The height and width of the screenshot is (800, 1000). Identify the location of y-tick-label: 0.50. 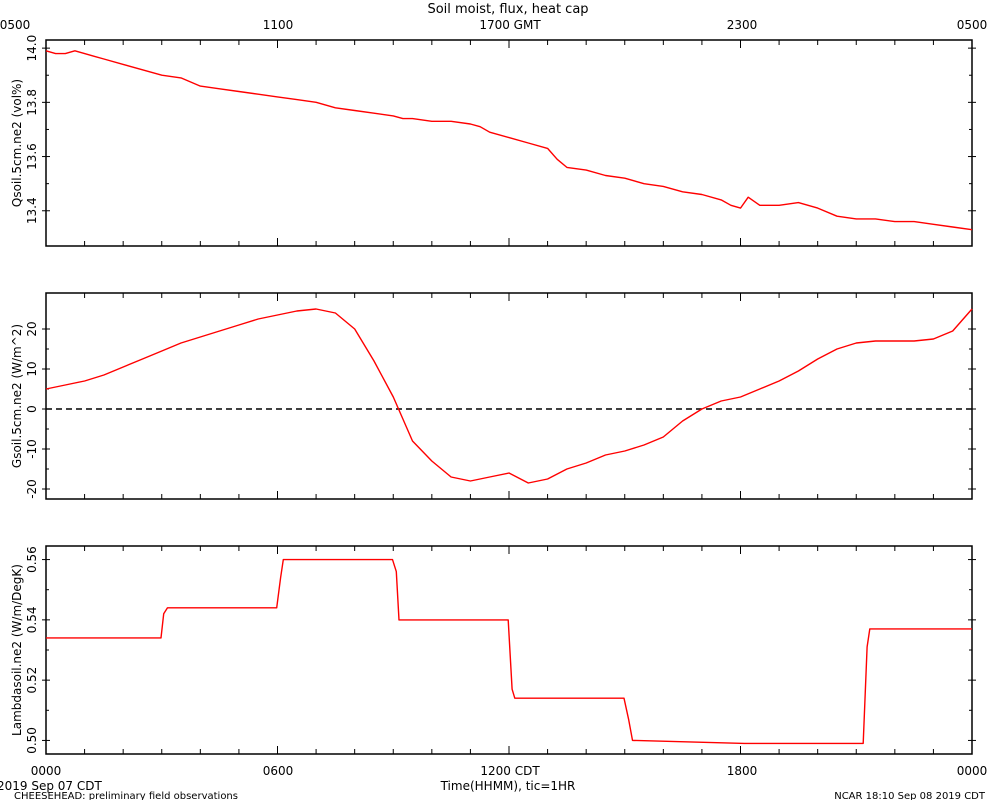
(32, 740).